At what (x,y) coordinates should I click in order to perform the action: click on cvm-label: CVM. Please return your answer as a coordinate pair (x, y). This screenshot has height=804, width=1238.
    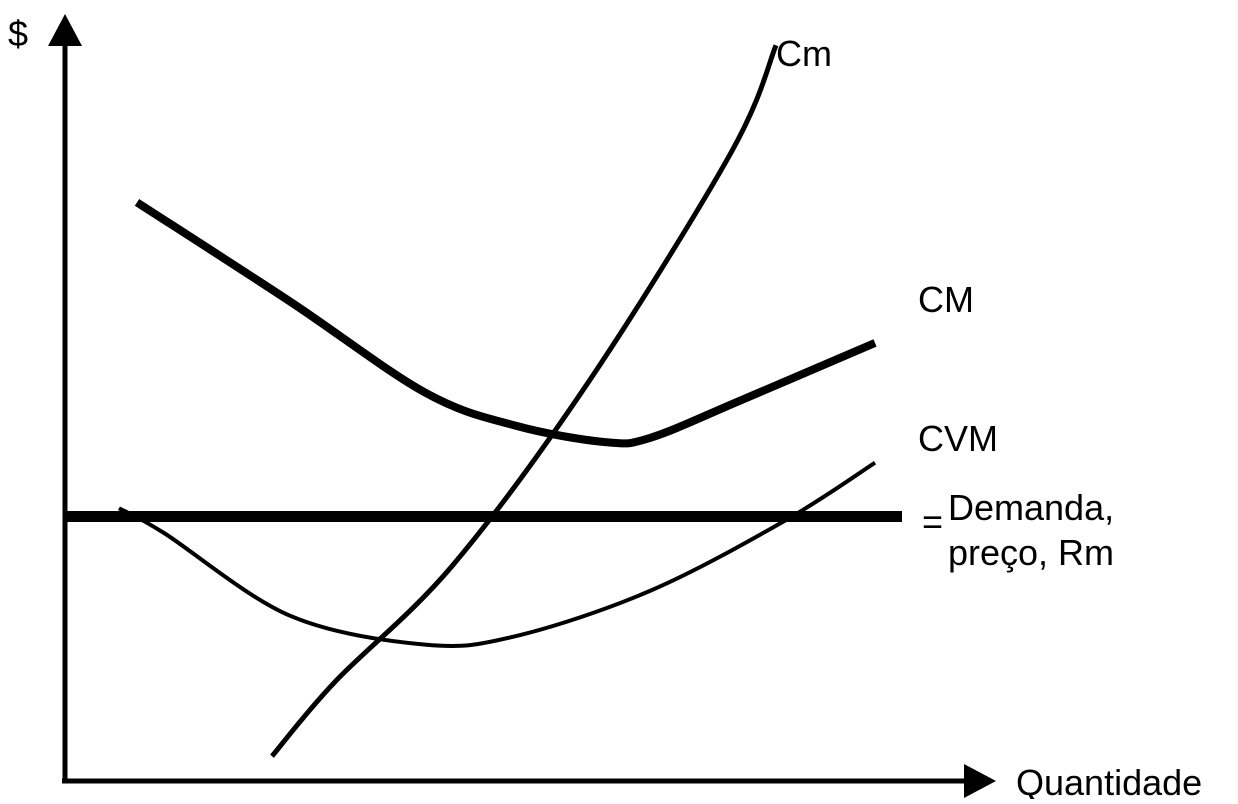
    Looking at the image, I should click on (958, 438).